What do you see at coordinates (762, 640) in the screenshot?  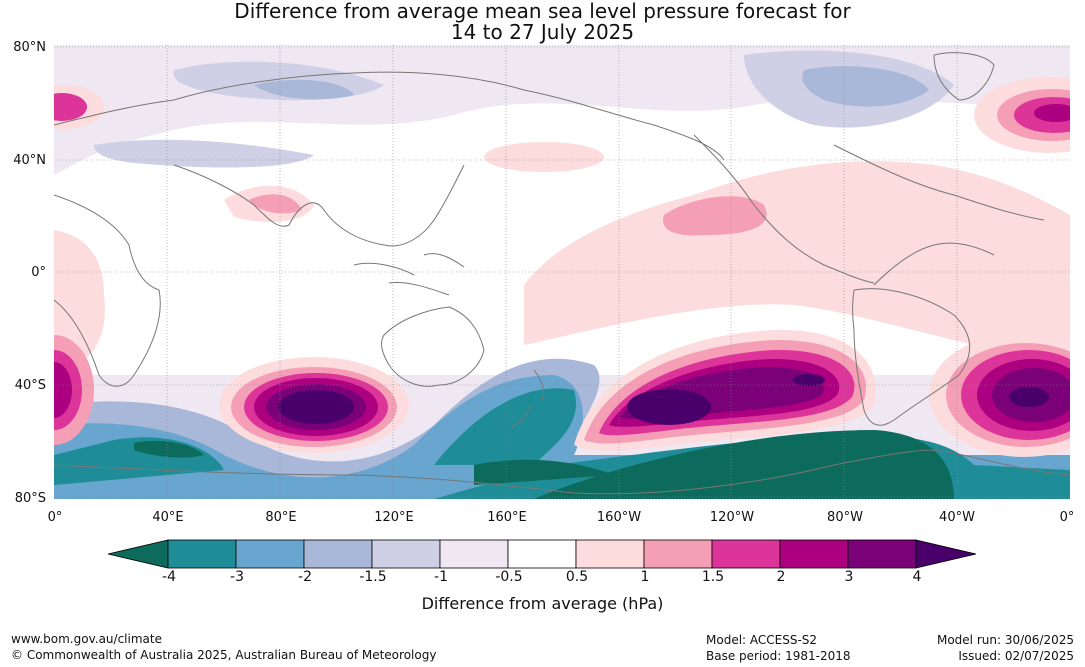 I see `footer-model: Model: ACCESS-S2` at bounding box center [762, 640].